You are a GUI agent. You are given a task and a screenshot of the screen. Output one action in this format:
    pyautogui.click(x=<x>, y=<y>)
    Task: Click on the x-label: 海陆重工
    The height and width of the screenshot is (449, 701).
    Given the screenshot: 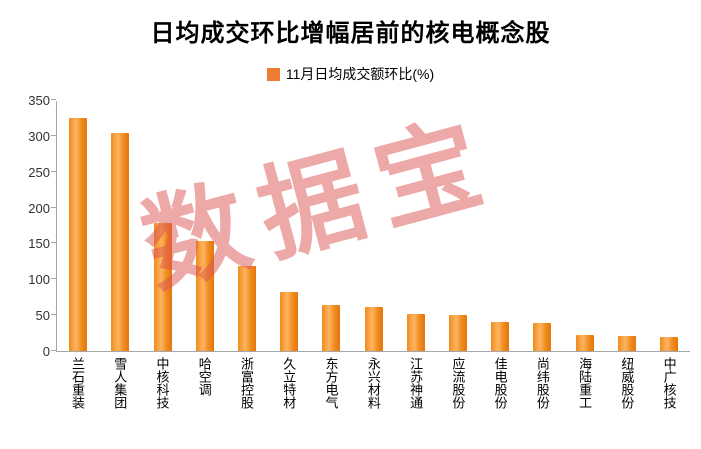 What is the action you would take?
    pyautogui.click(x=585, y=383)
    